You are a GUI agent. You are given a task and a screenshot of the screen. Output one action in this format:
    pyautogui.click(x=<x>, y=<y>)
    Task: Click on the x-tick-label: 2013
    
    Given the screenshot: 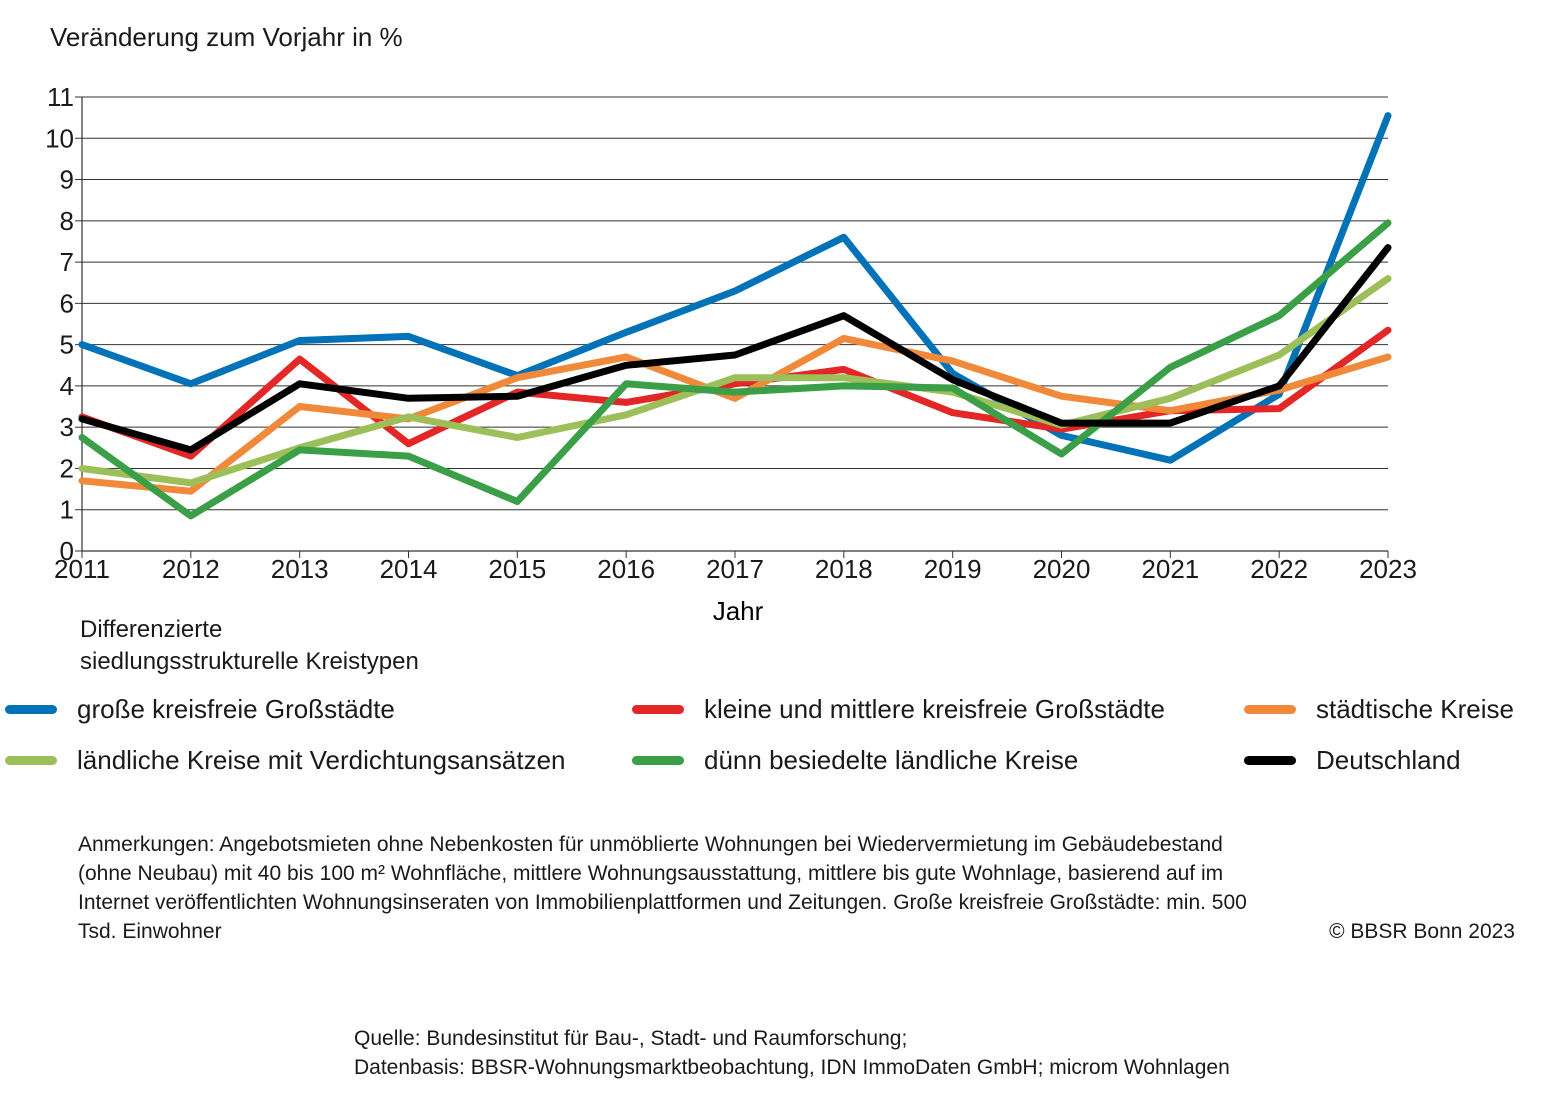 What is the action you would take?
    pyautogui.click(x=300, y=569)
    